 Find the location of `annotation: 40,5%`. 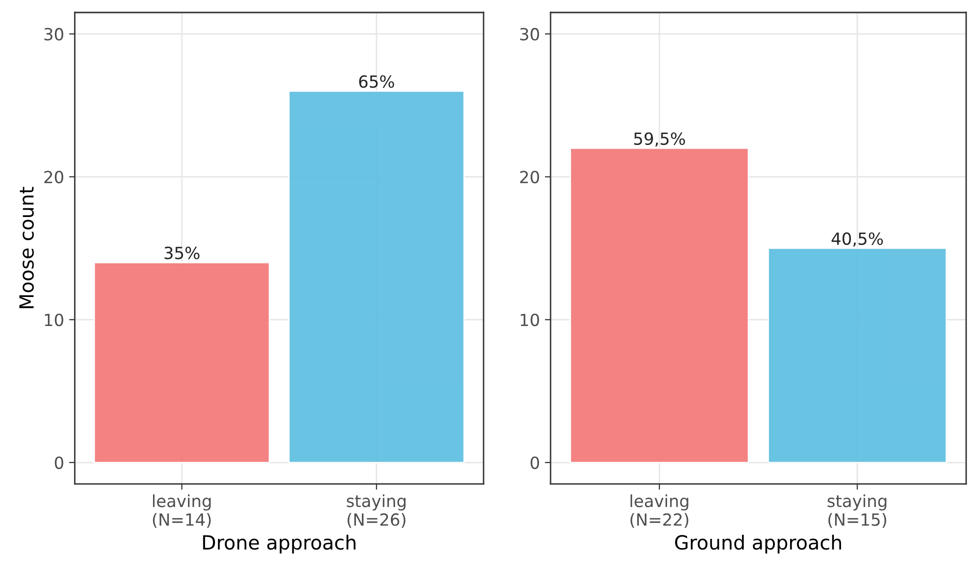

annotation: 40,5% is located at coordinates (857, 239).